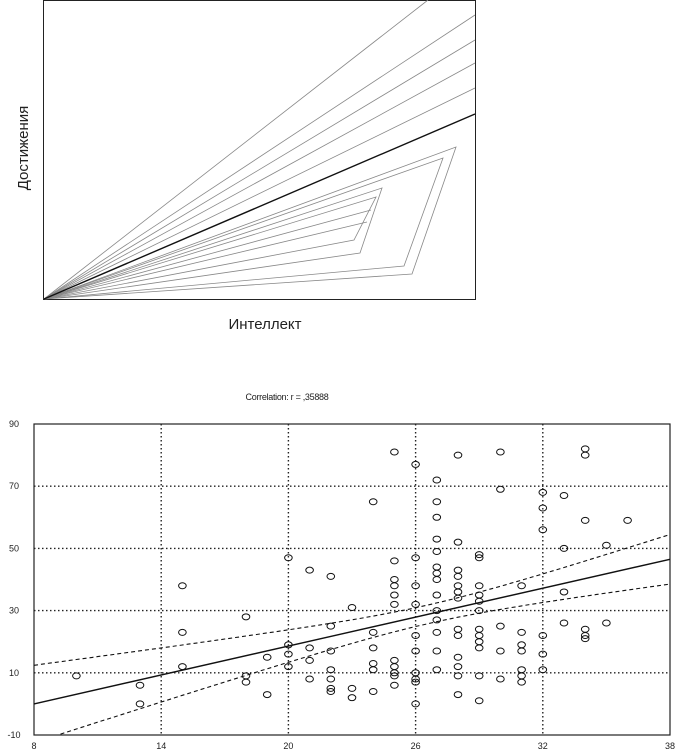 This screenshot has width=676, height=755. What do you see at coordinates (14, 673) in the screenshot?
I see `y-tick-label: 10` at bounding box center [14, 673].